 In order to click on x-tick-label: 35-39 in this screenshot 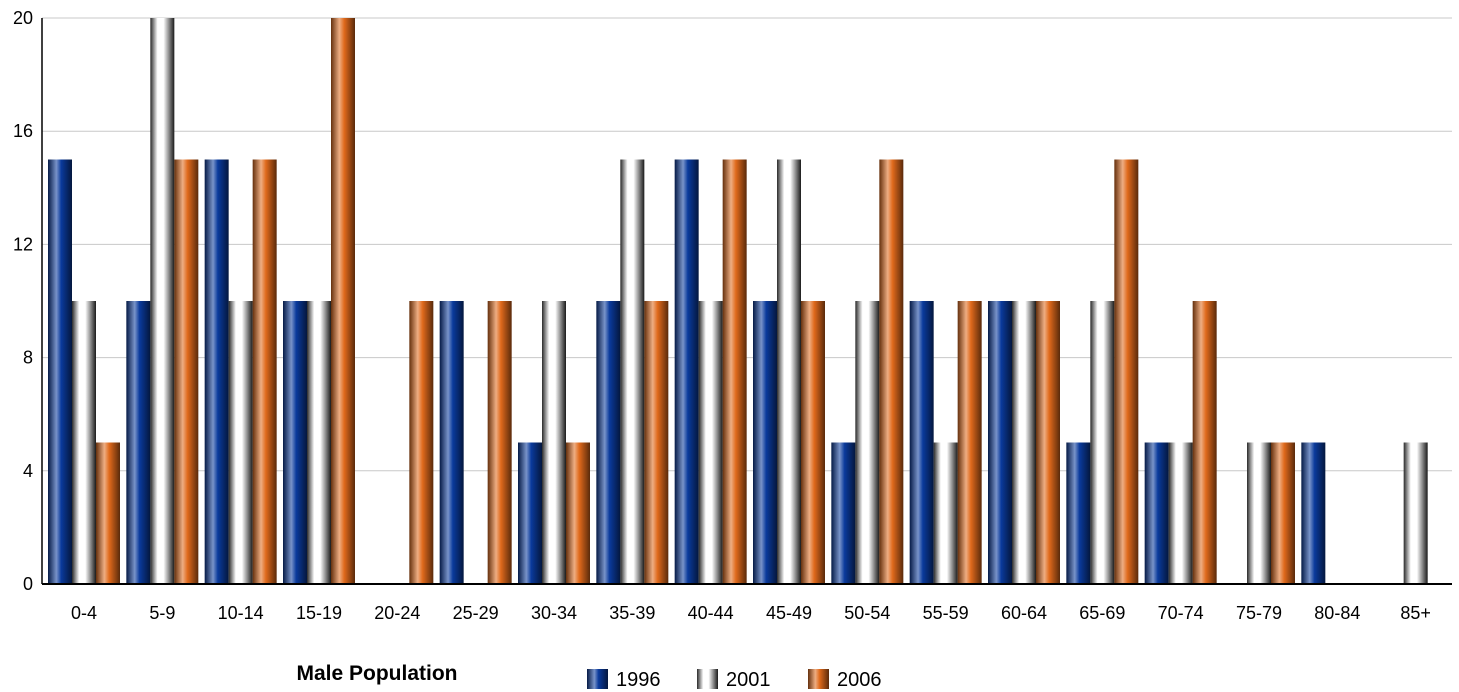, I will do `click(632, 613)`.